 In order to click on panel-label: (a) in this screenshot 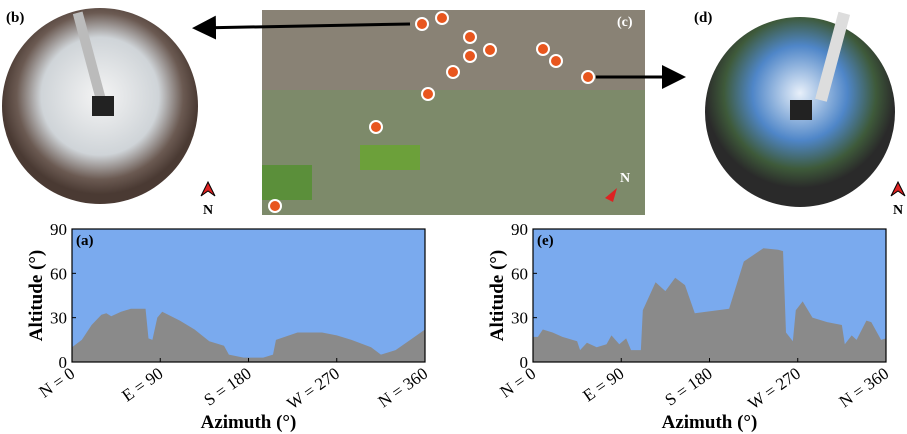, I will do `click(85, 241)`.